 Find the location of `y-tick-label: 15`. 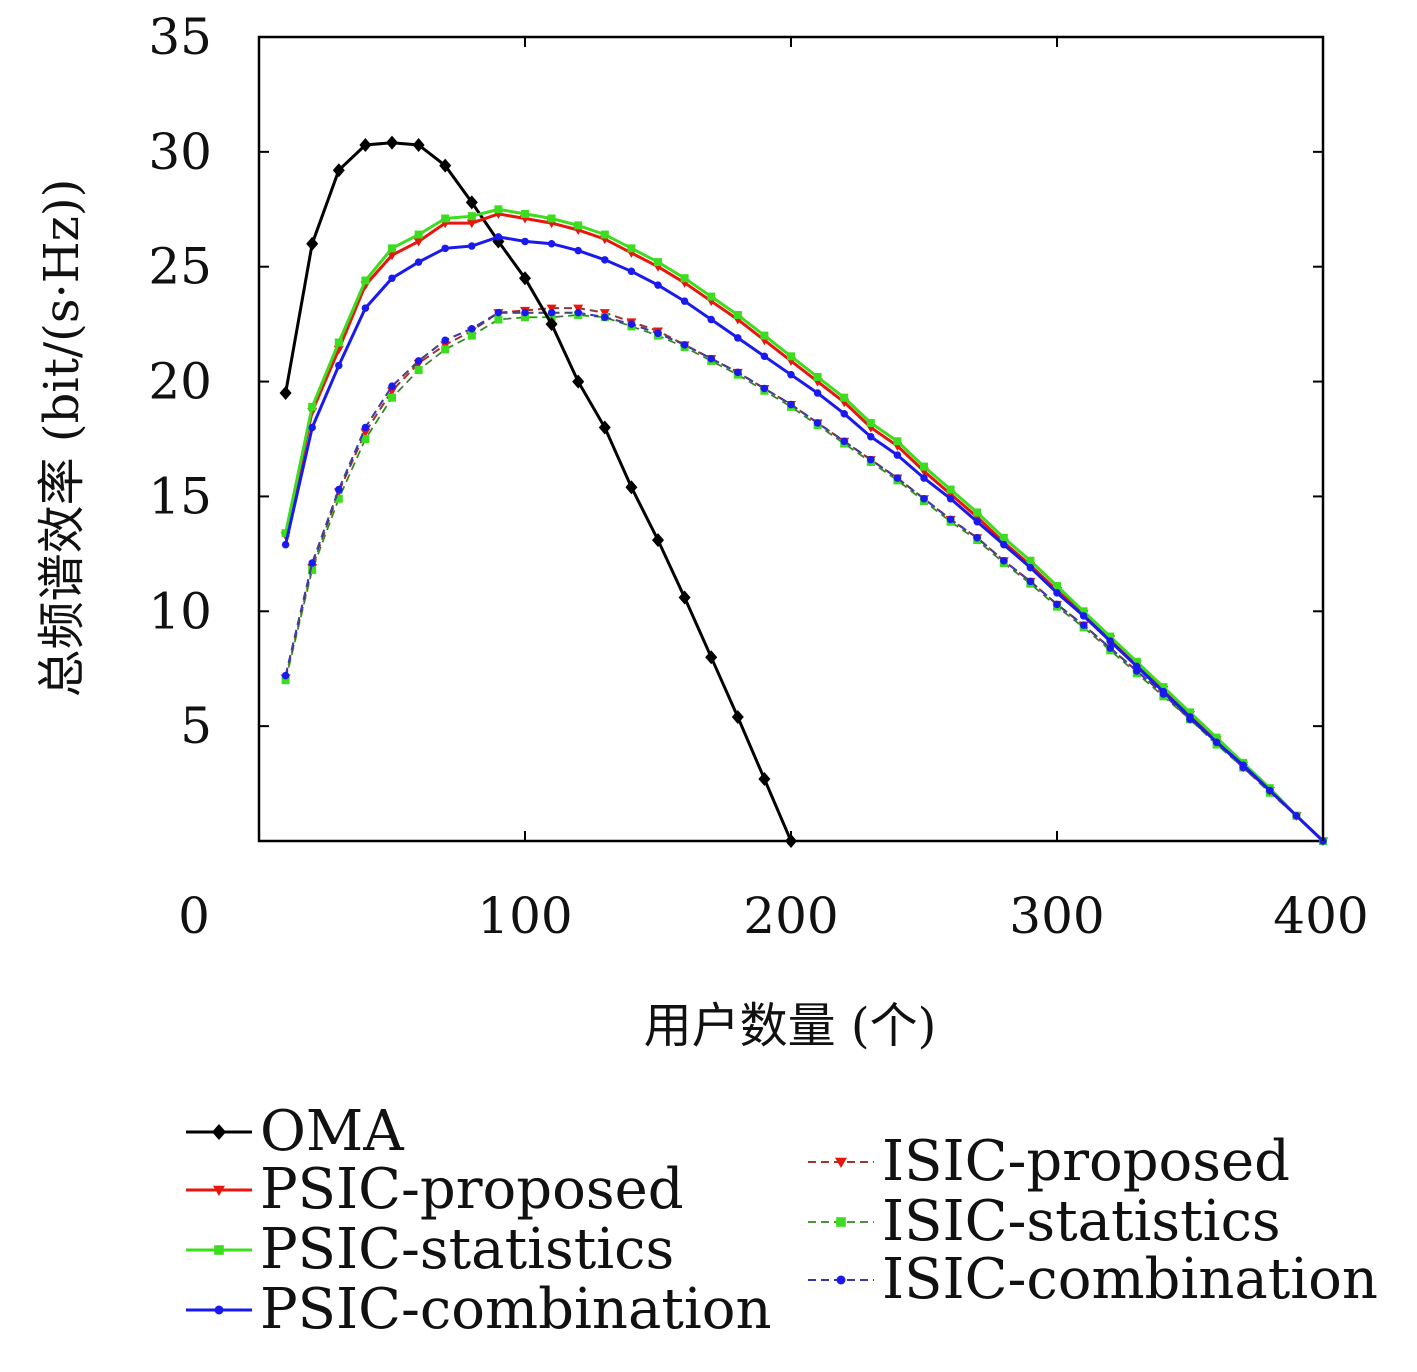

y-tick-label: 15 is located at coordinates (180, 496).